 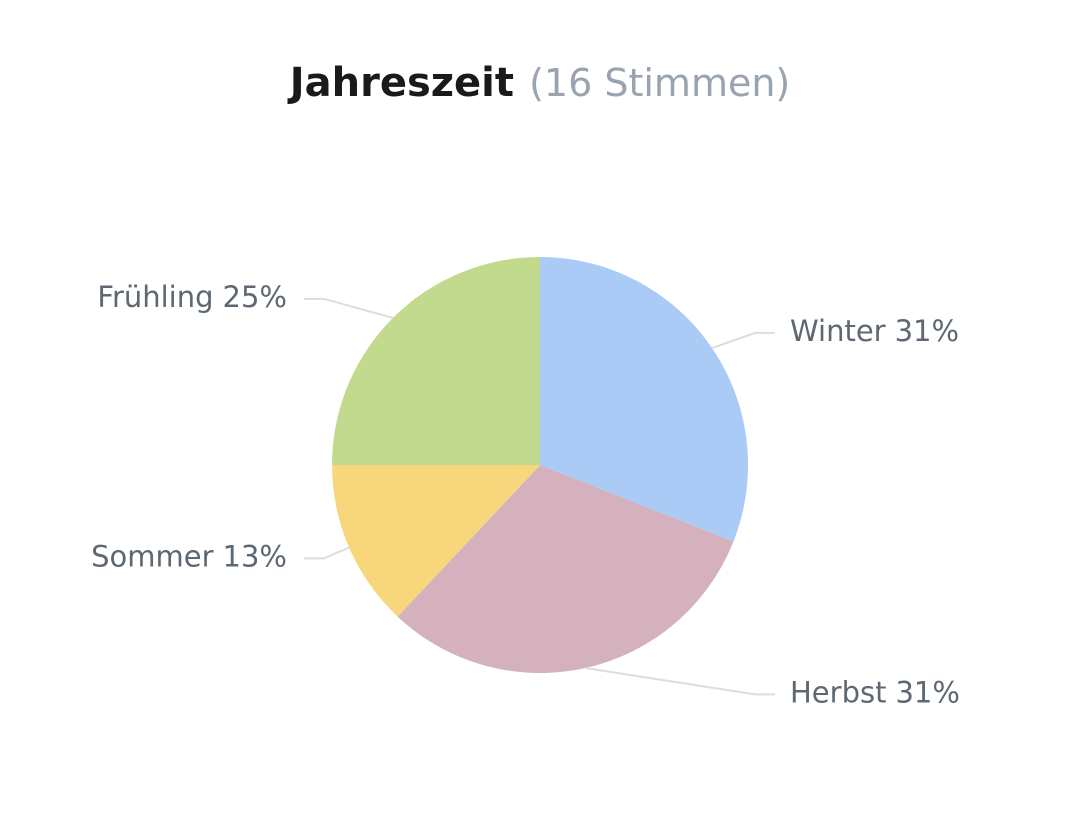 What do you see at coordinates (400, 83) in the screenshot?
I see `chart-title: Jahreszeit` at bounding box center [400, 83].